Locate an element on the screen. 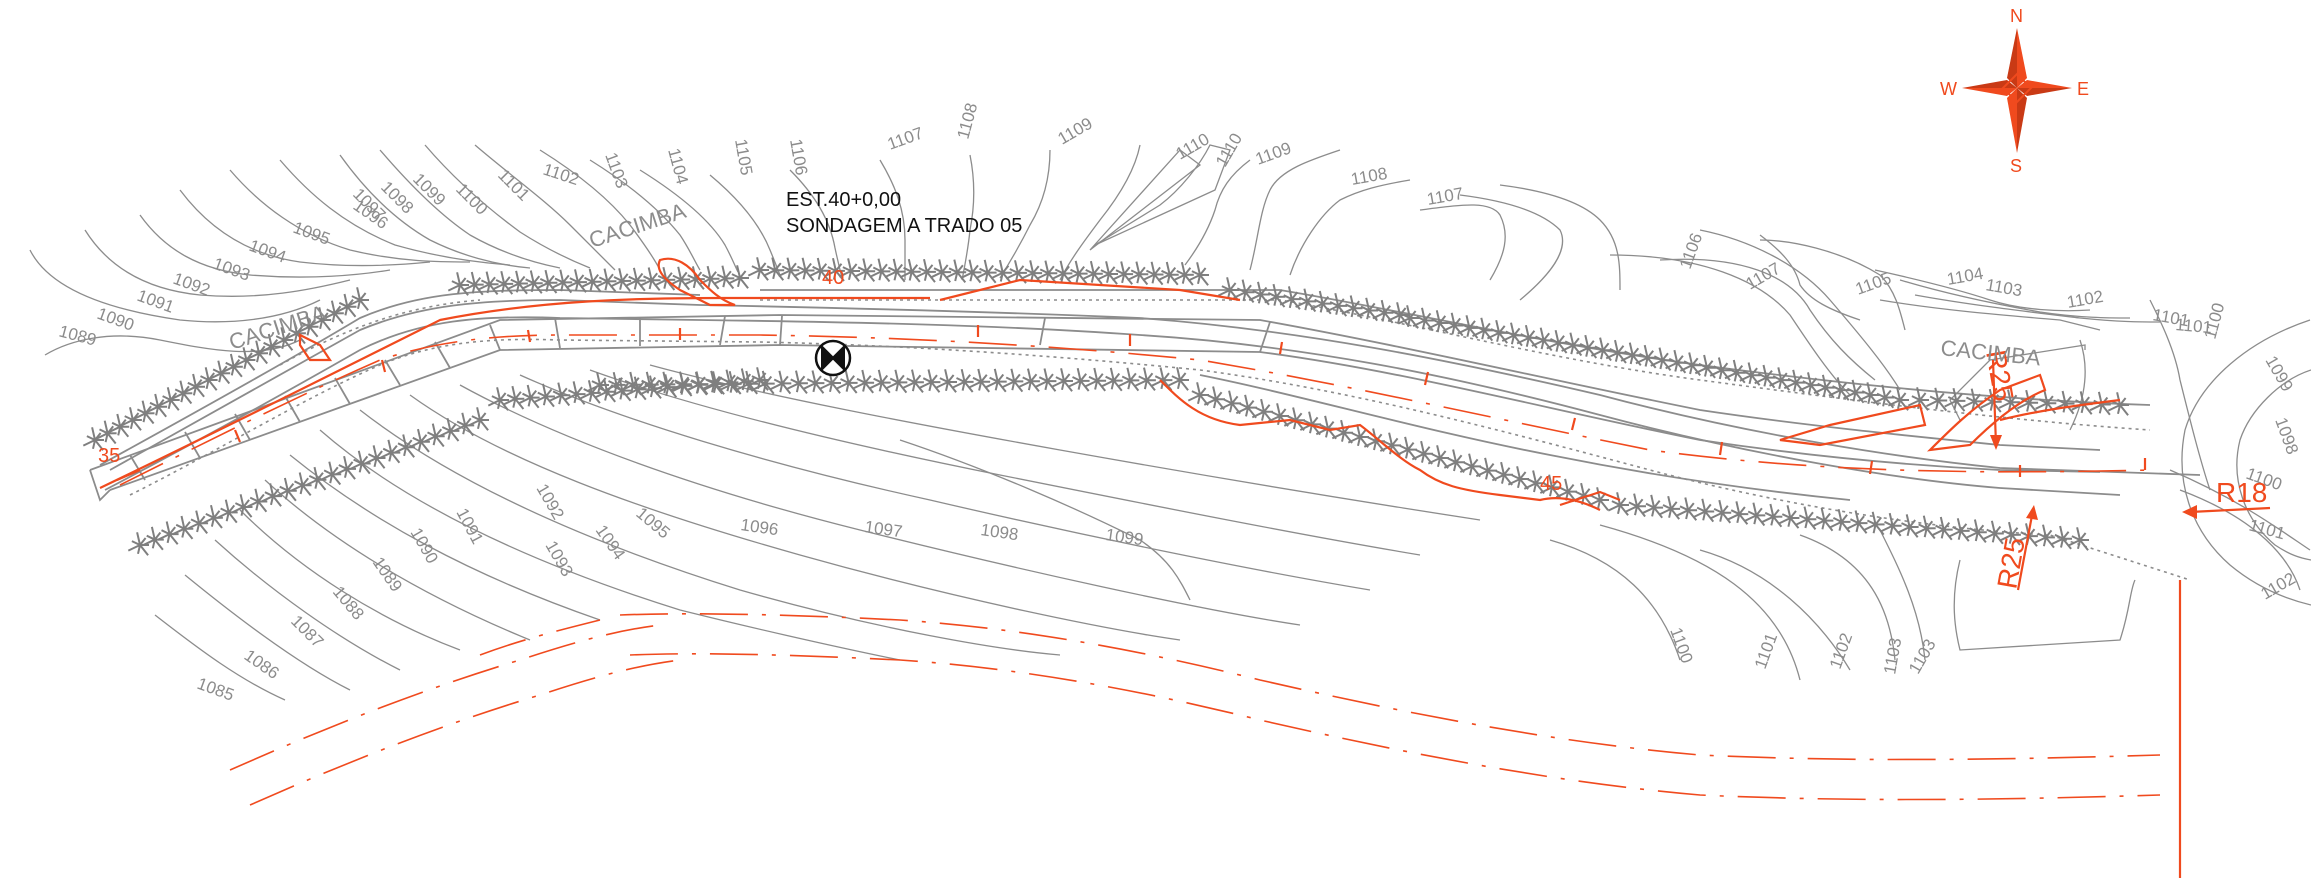 Image resolution: width=2311 pixels, height=878 pixels. svg-text: 1086 is located at coordinates (262, 664).